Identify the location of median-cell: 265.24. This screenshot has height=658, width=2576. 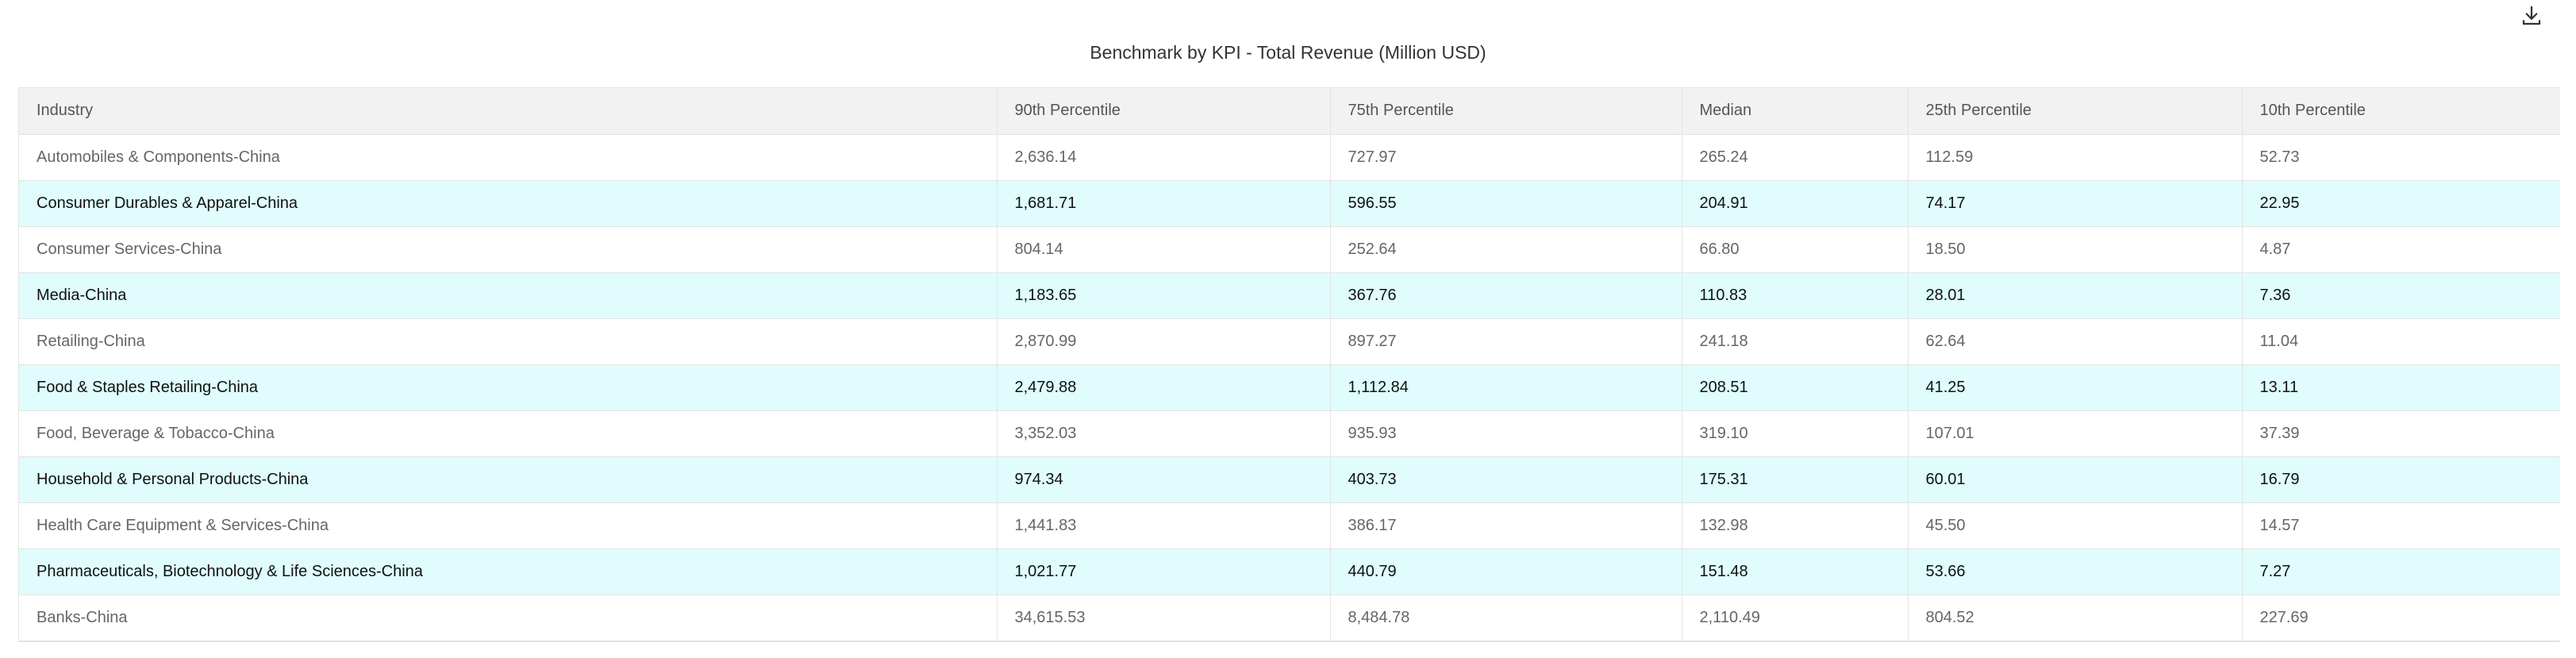
(1796, 157).